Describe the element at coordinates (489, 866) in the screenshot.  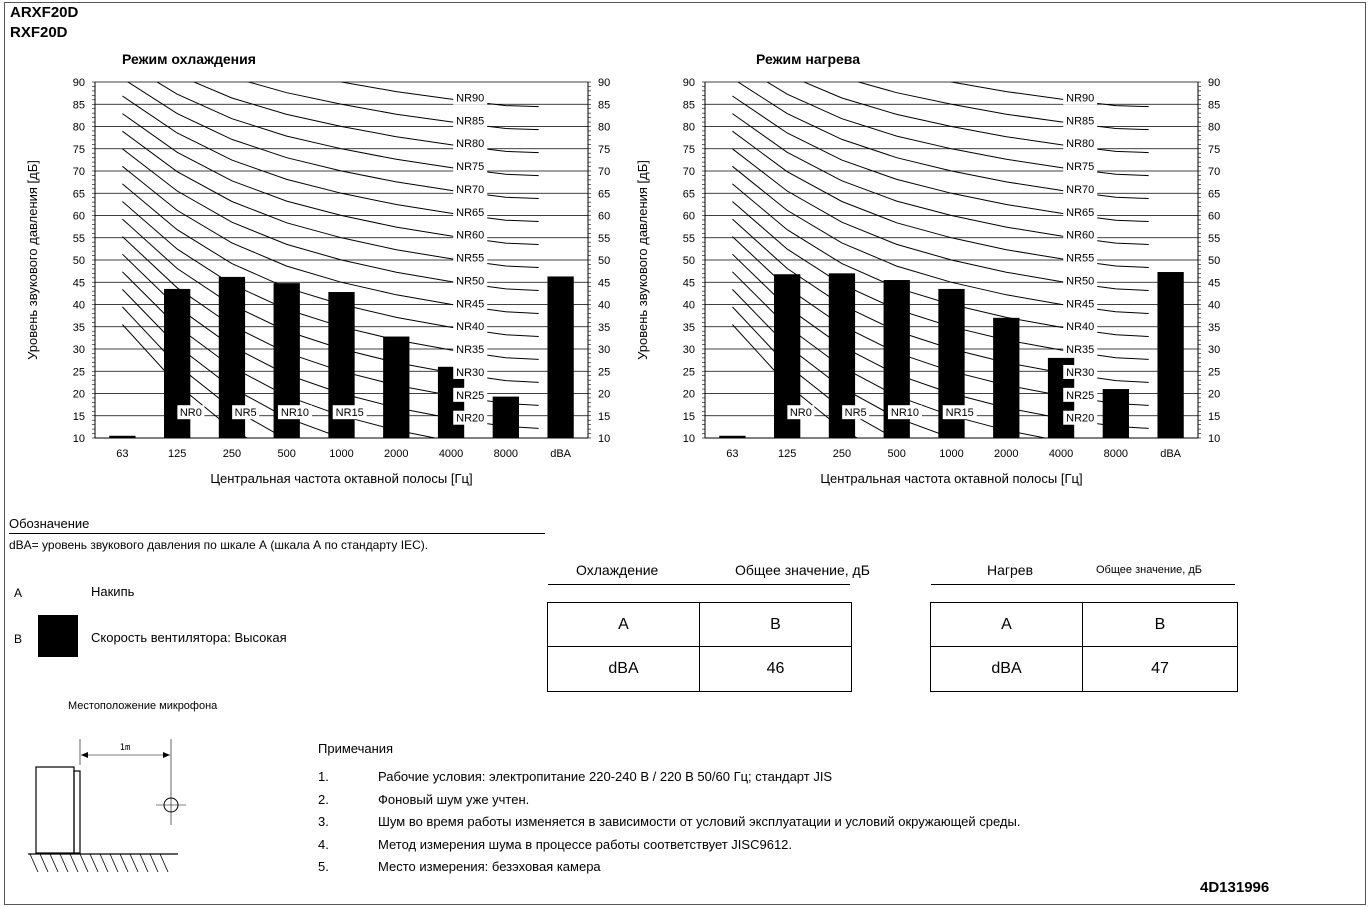
I see `note-text: Место измерения: безэховая камера` at that location.